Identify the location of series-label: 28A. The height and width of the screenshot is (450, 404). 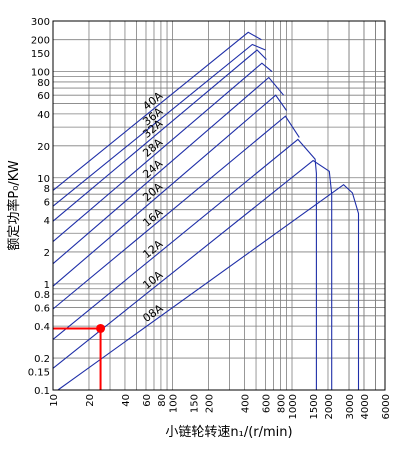
(152, 148).